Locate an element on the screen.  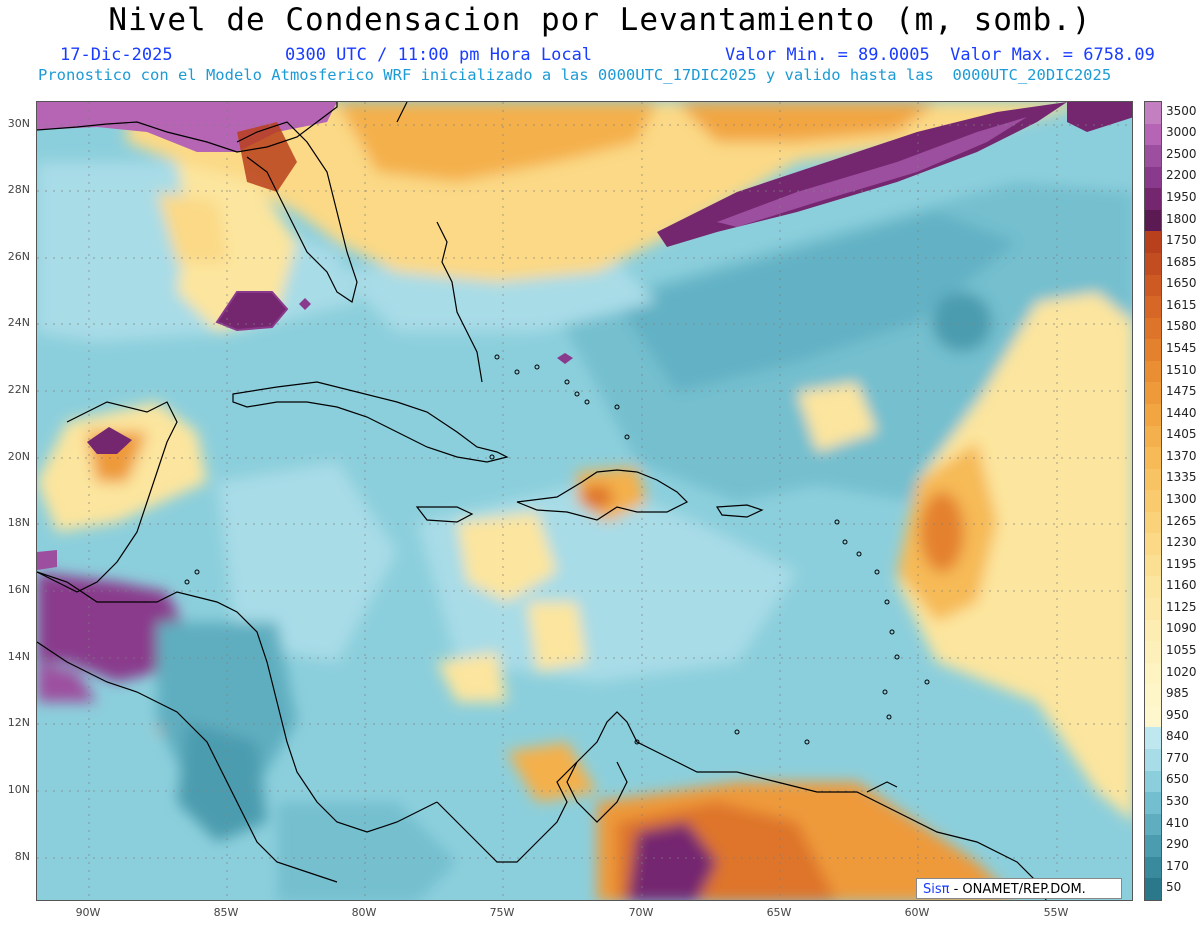
color-scale-label: 1090 is located at coordinates (1181, 628).